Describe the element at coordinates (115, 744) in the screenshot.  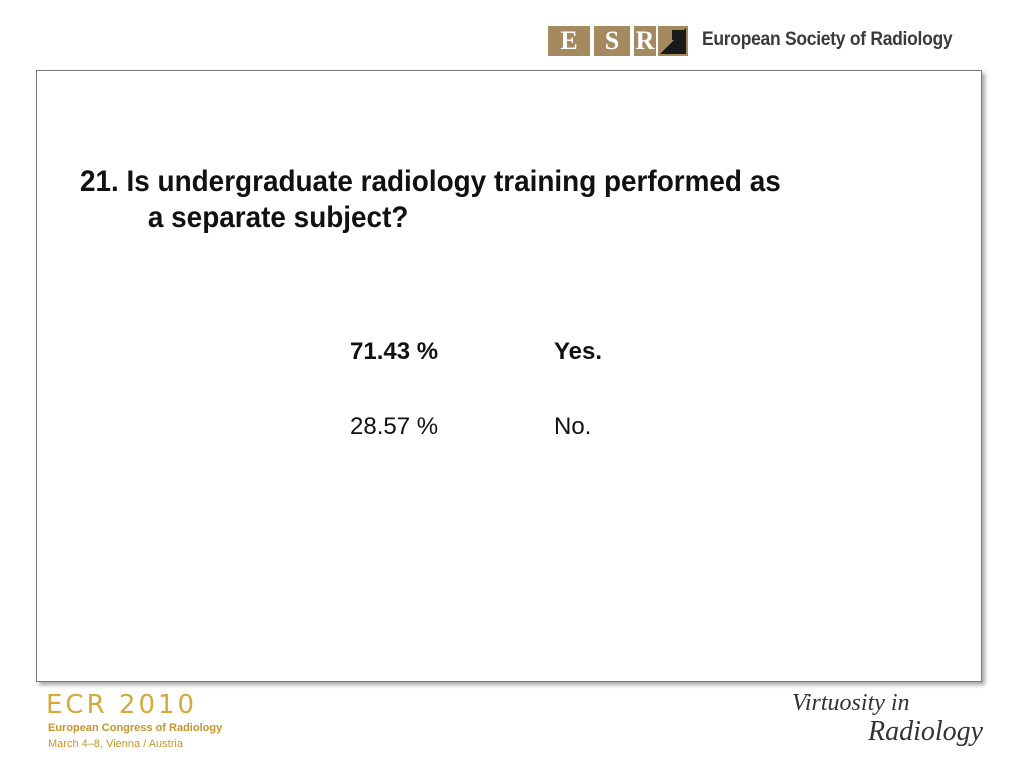
I see `ecr-dates: March 4–8, Vienna / Austria` at that location.